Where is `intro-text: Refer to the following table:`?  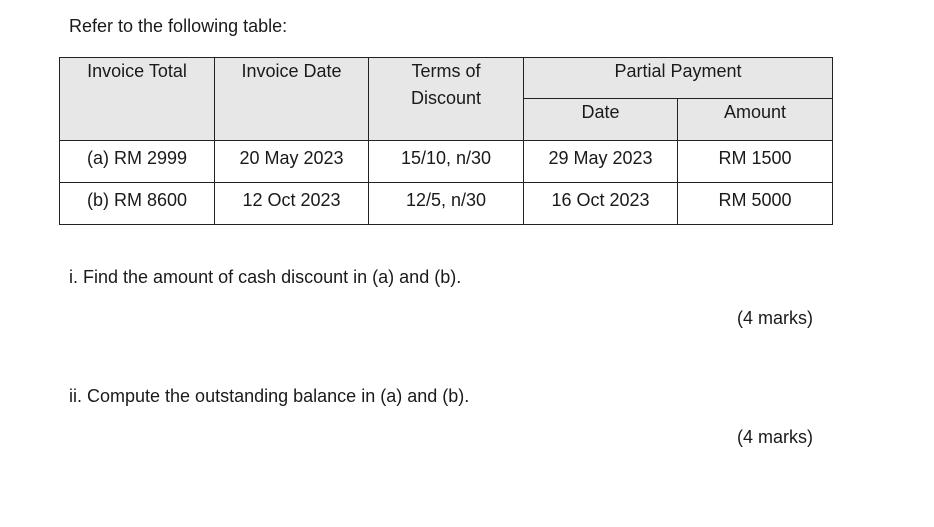
intro-text: Refer to the following table: is located at coordinates (178, 26).